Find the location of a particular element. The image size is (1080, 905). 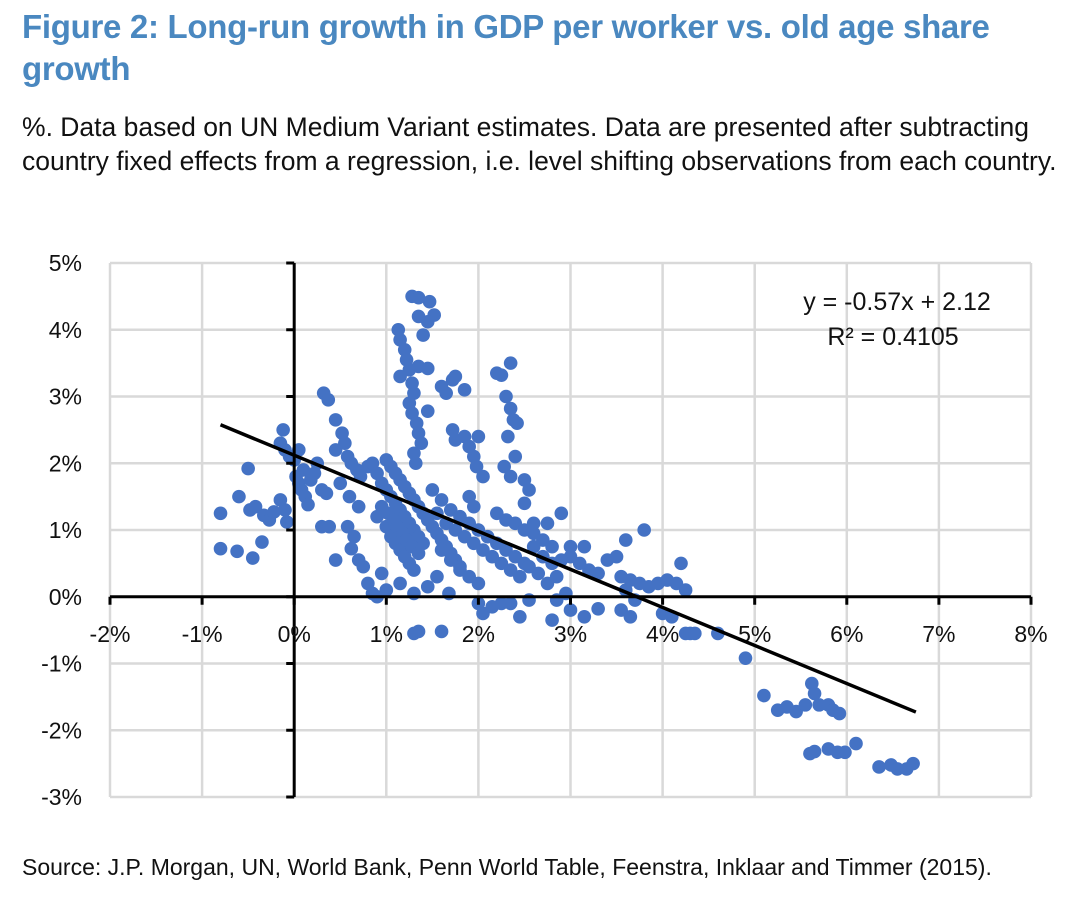

y-tick-label: 1% is located at coordinates (65, 530).